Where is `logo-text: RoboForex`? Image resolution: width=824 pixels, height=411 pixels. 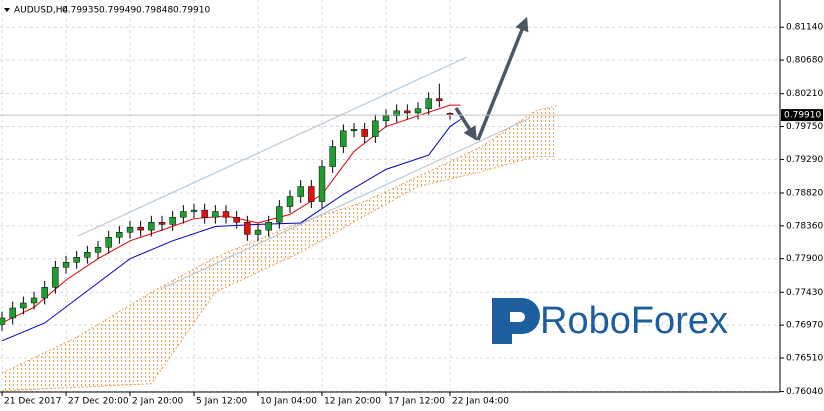
logo-text: RoboForex is located at coordinates (634, 321).